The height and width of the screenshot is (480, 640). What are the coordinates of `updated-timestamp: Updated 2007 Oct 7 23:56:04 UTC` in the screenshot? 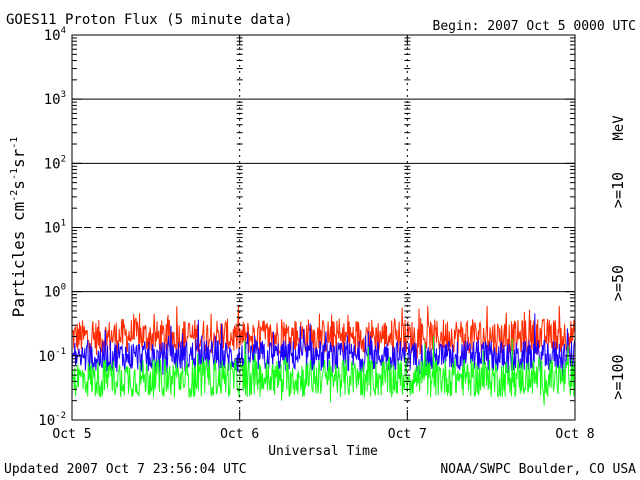 It's located at (125, 469).